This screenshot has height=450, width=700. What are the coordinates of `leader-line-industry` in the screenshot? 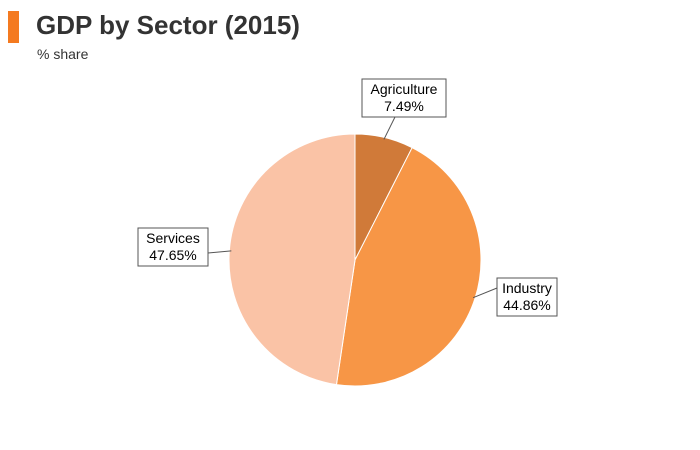 It's located at (485, 293).